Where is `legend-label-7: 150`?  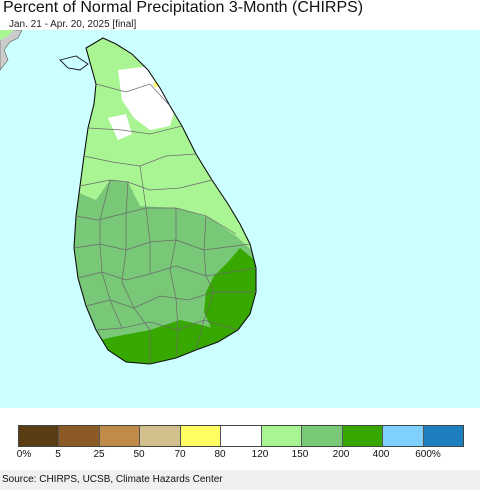
legend-label-7: 150 is located at coordinates (300, 454).